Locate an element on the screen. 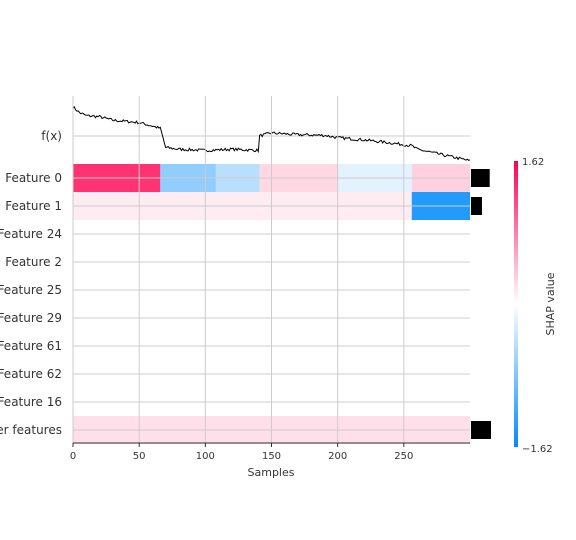 The image size is (576, 540). fx-label: f(x) is located at coordinates (51, 136).